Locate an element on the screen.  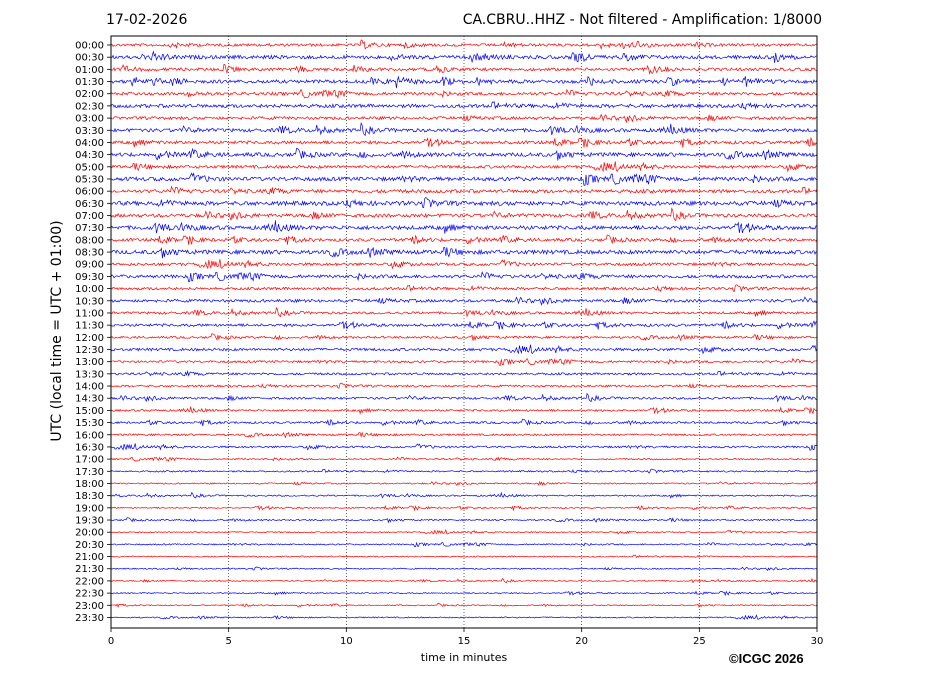
trace-06:30 is located at coordinates (464, 203).